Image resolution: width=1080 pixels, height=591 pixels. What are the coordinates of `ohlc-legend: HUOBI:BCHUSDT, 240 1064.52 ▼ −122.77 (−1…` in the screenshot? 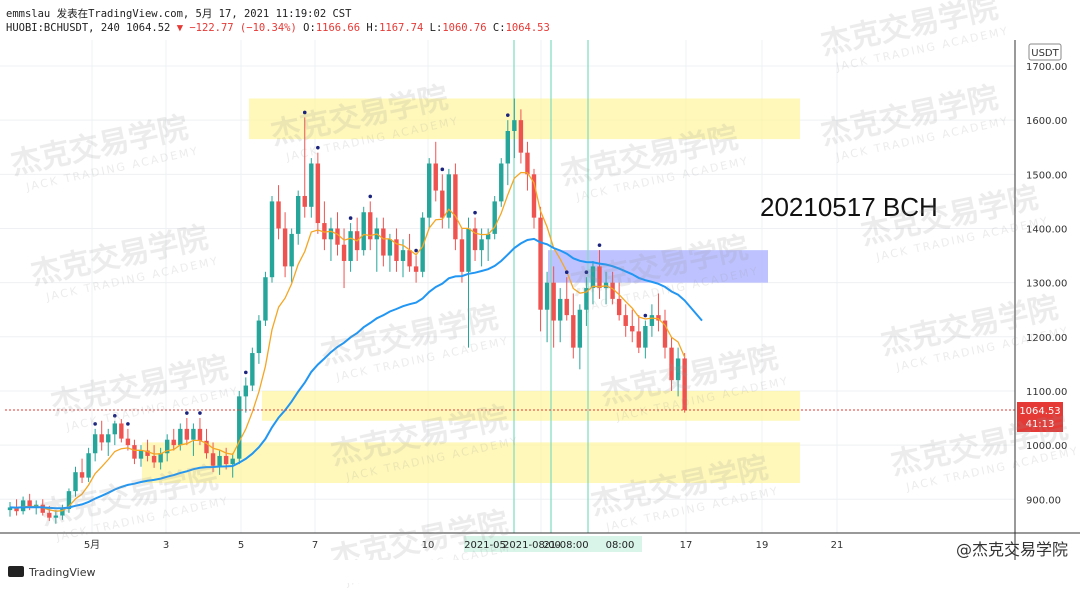 It's located at (278, 28).